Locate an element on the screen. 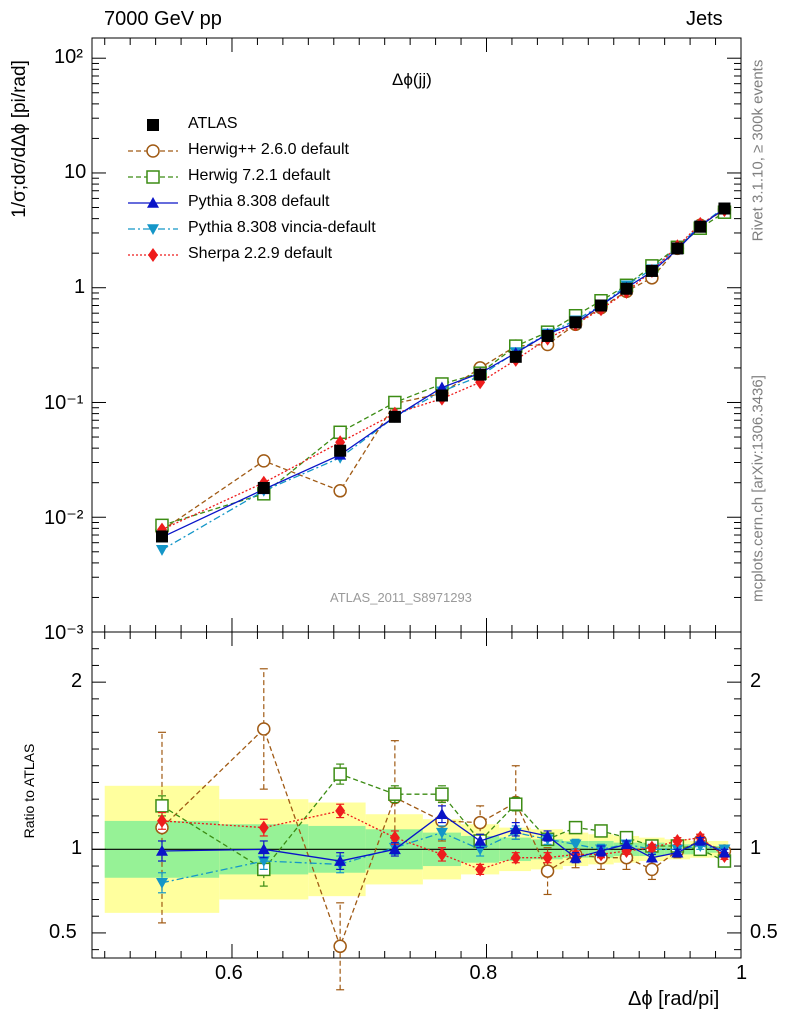 Image resolution: width=786 pixels, height=1024 pixels. legend-sherpa-2-2-9-default-label: Sherpa 2.2.9 default is located at coordinates (260, 253).